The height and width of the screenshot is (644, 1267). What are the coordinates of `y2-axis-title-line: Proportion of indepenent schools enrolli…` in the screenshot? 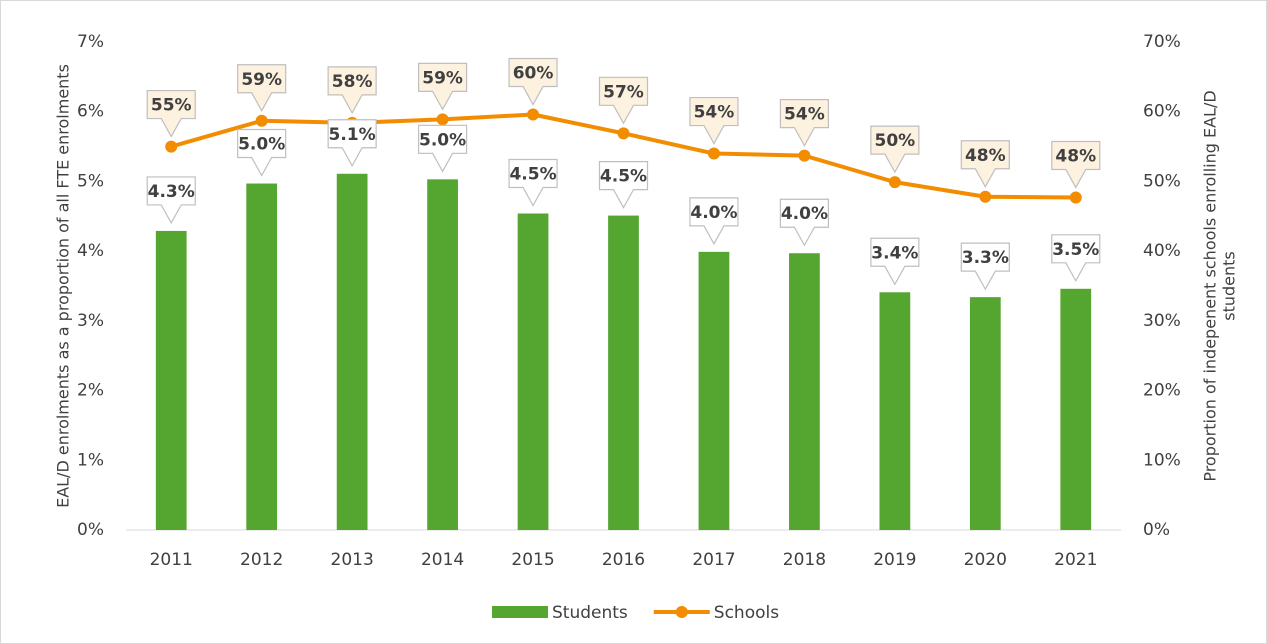 It's located at (1209, 285).